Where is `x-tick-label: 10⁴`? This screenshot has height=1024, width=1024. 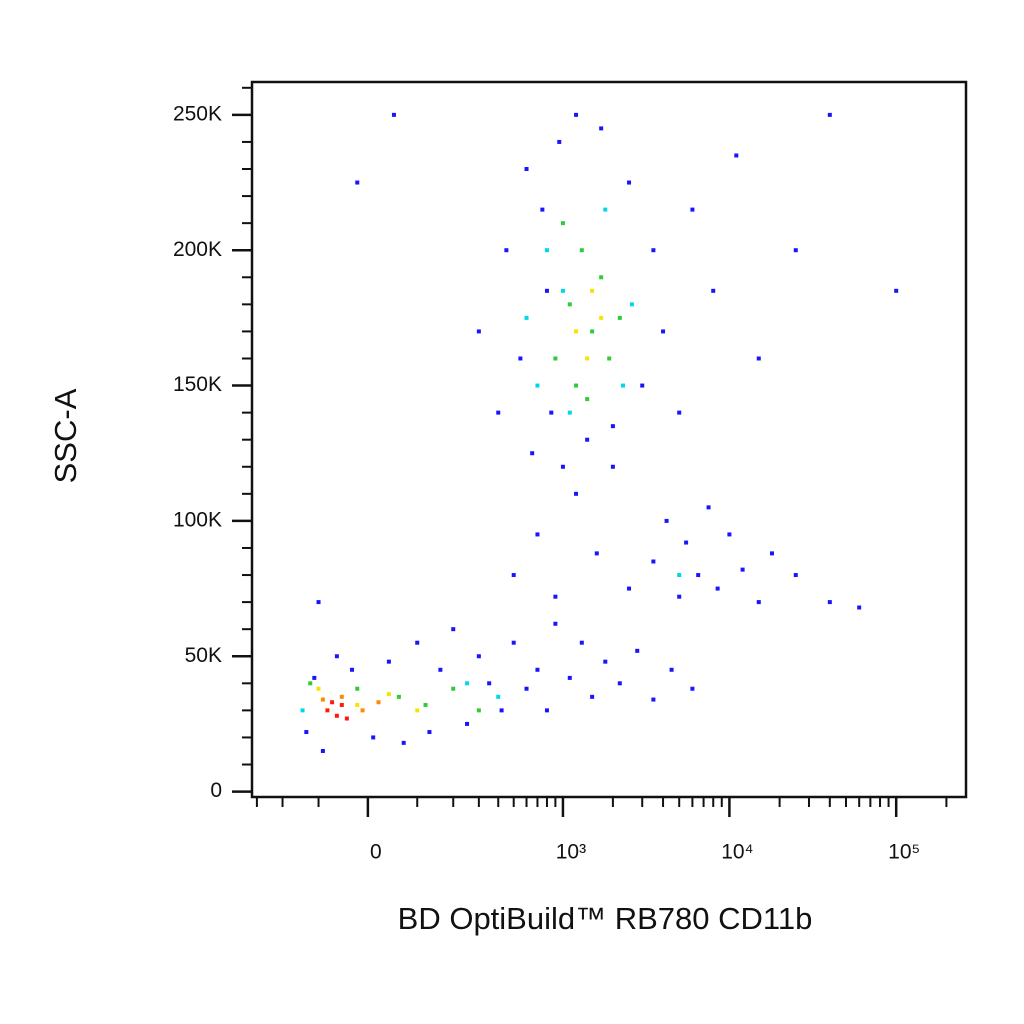 x-tick-label: 10⁴ is located at coordinates (737, 852).